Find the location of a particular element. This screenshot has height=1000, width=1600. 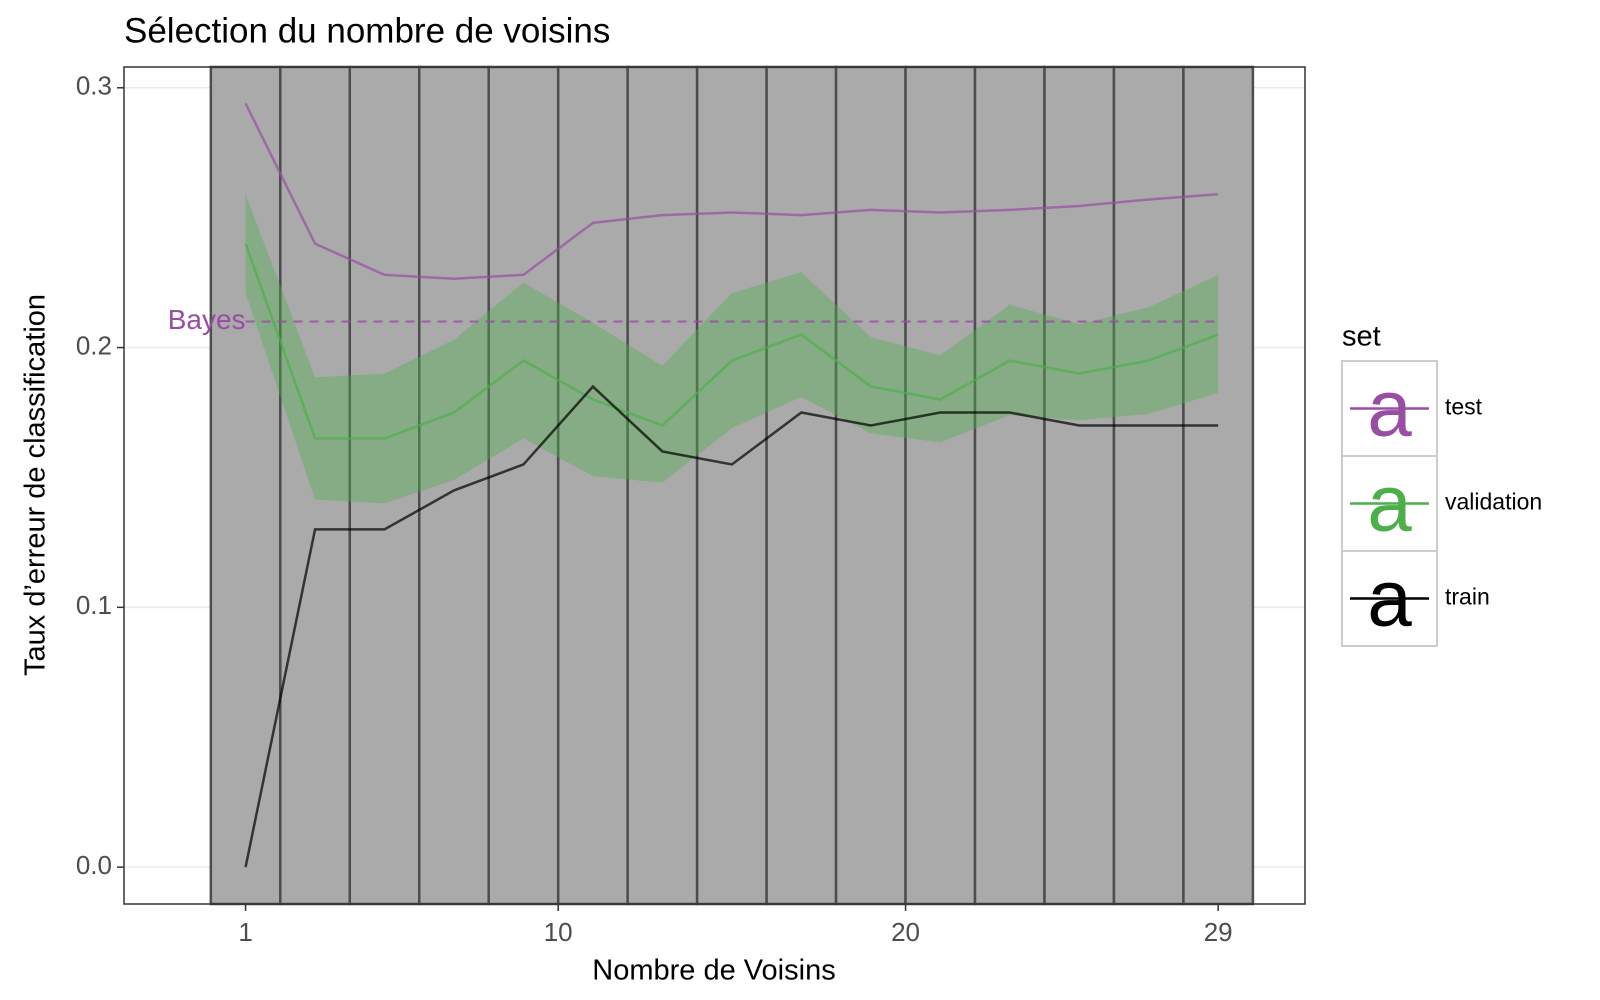

legend-label: test is located at coordinates (1464, 407).